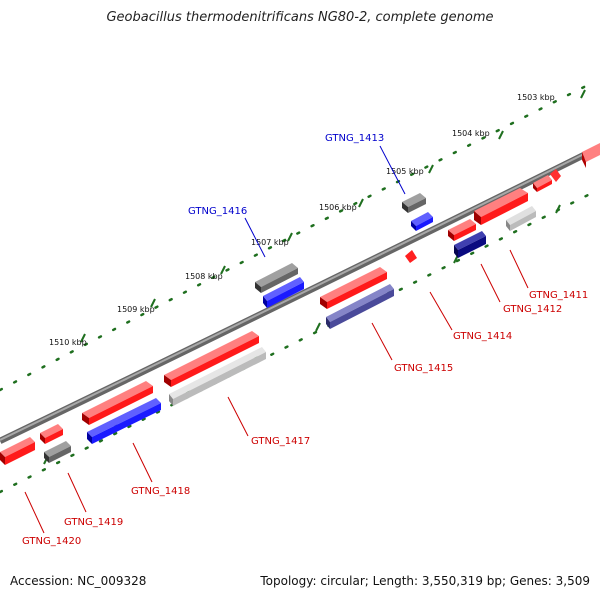 This screenshot has height=600, width=600. Describe the element at coordinates (482, 336) in the screenshot. I see `gene-label-1414: GTNG_1414` at that location.